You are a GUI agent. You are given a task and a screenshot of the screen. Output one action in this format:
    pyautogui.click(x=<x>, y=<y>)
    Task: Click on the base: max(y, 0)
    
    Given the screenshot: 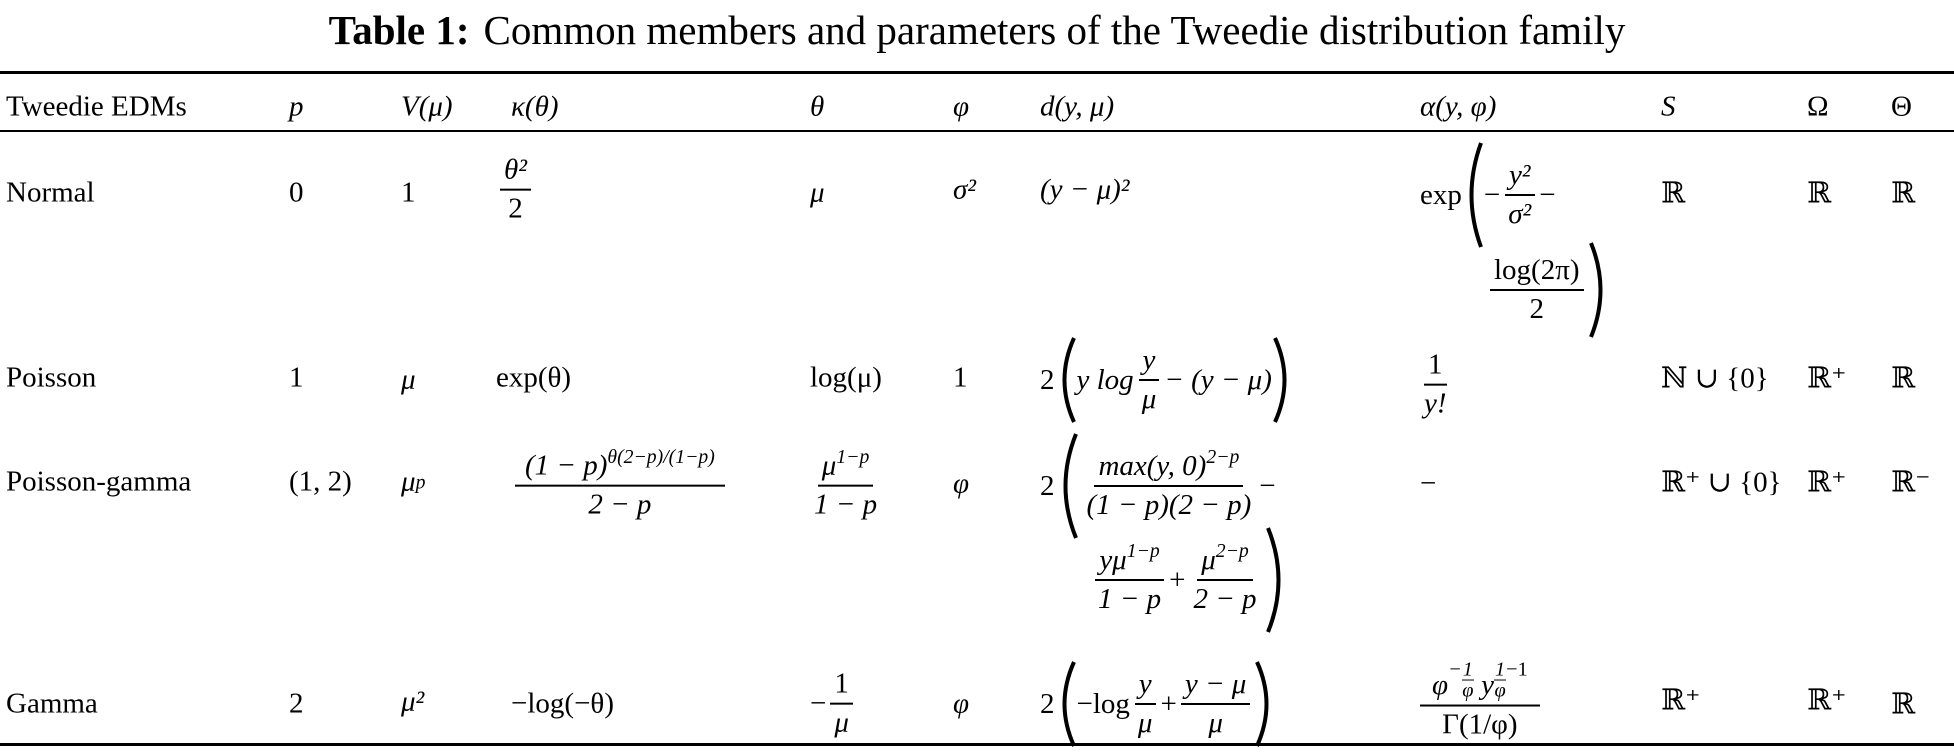 What is the action you would take?
    pyautogui.click(x=1152, y=465)
    